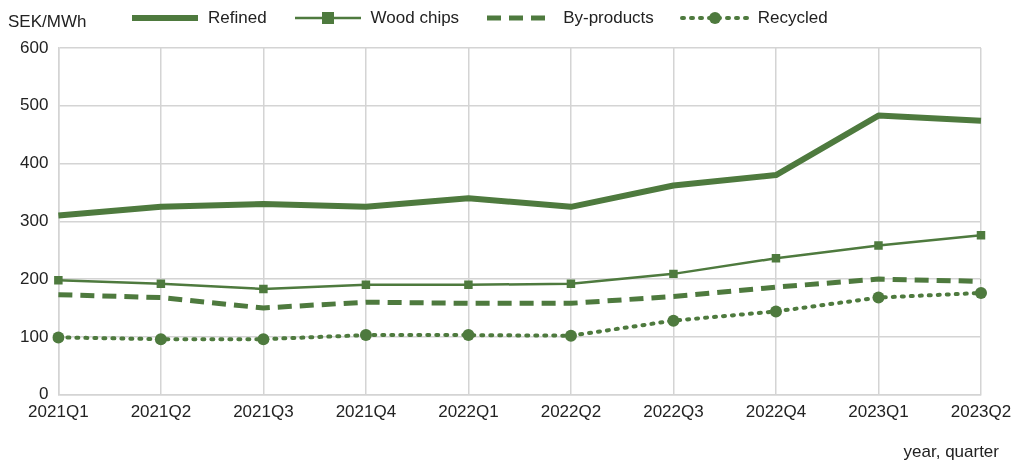 Image resolution: width=1021 pixels, height=471 pixels. I want to click on x-tick-label: 2021Q3, so click(263, 412).